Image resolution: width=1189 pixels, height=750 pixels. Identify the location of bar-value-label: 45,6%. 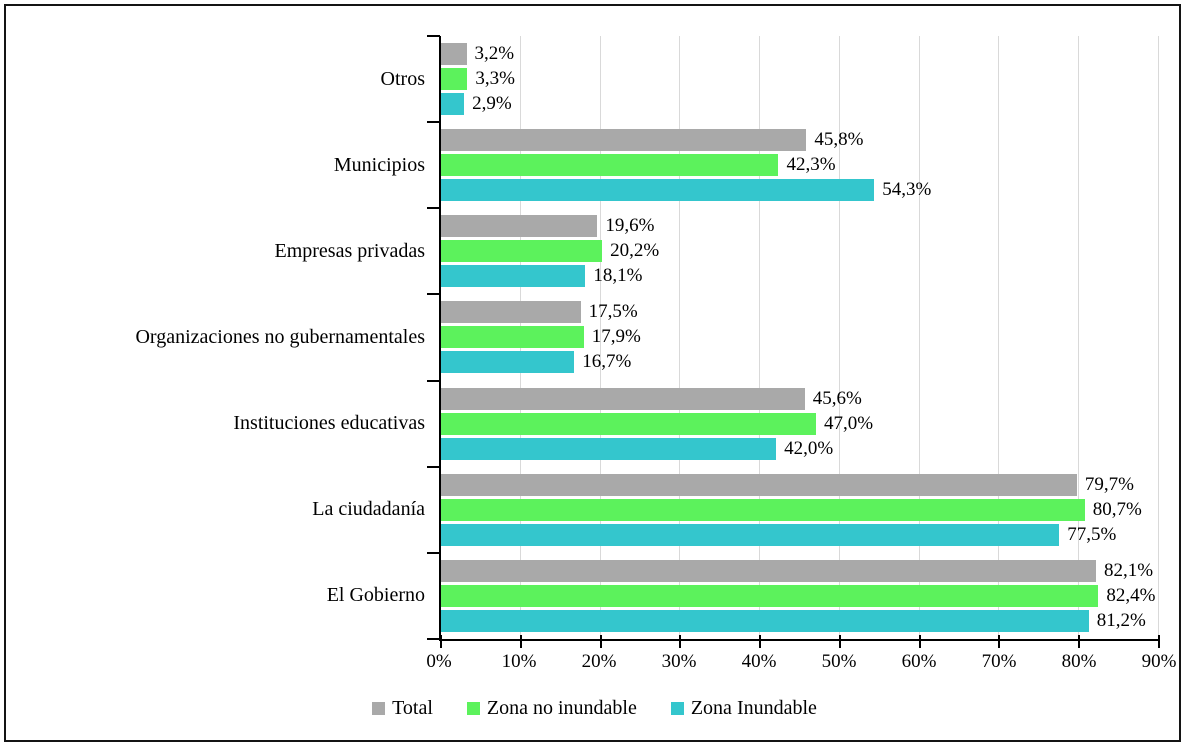
(837, 398).